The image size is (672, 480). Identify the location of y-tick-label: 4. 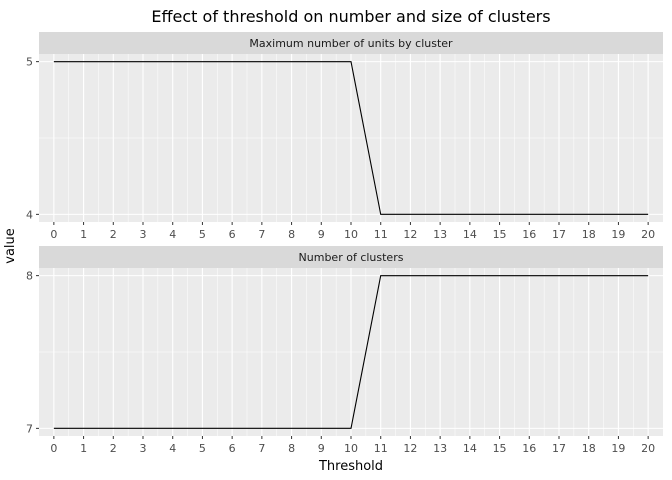
(29, 214).